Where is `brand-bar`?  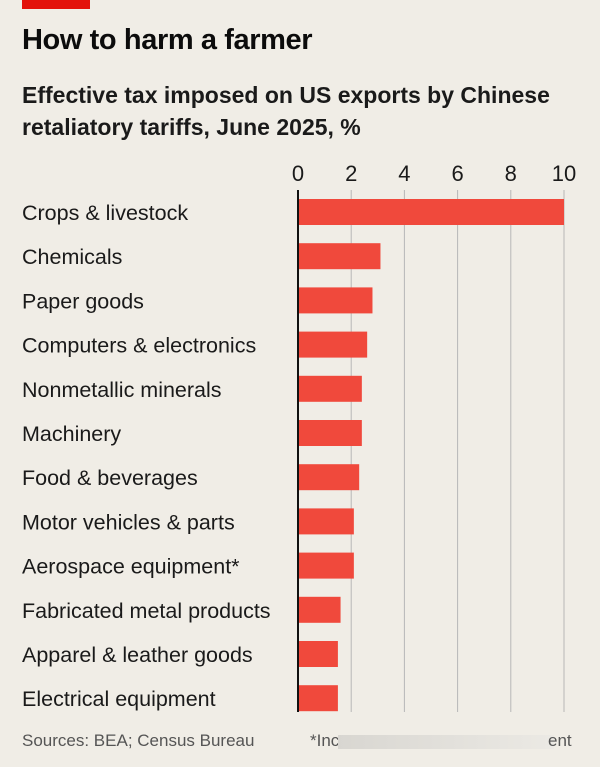 brand-bar is located at coordinates (56, 4).